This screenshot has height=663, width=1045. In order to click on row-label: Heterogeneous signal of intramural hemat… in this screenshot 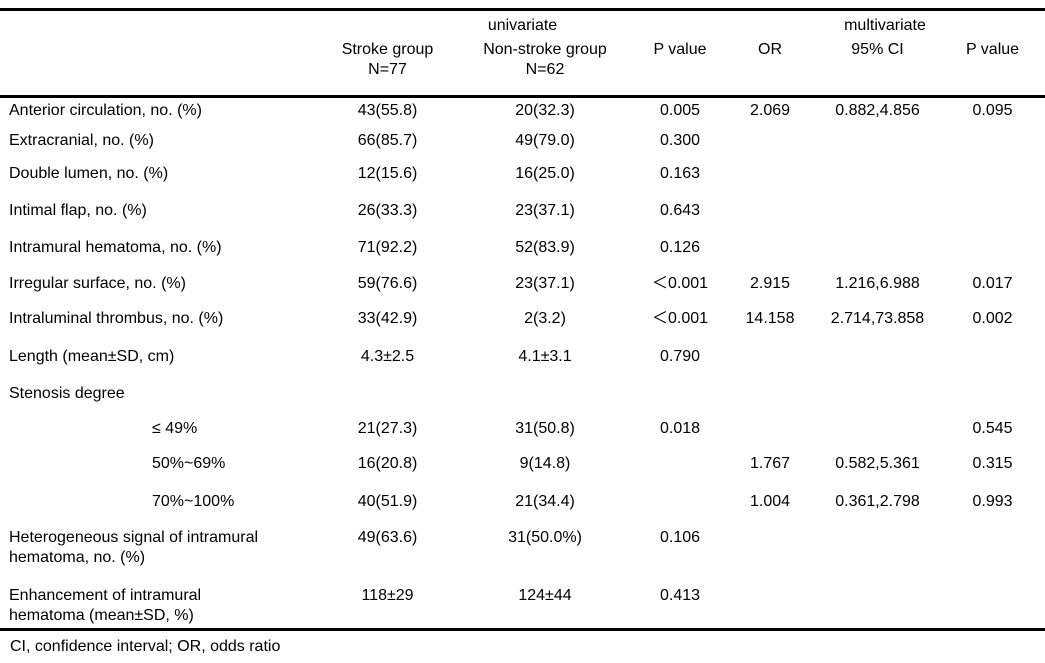, I will do `click(134, 547)`.